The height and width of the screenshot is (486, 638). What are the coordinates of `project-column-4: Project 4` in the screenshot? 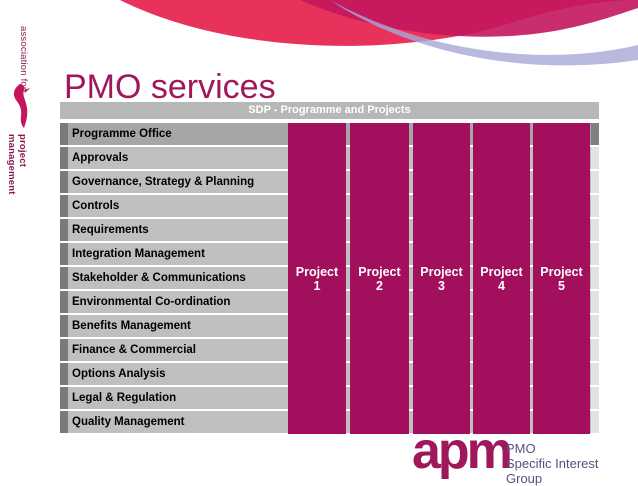 It's located at (501, 278).